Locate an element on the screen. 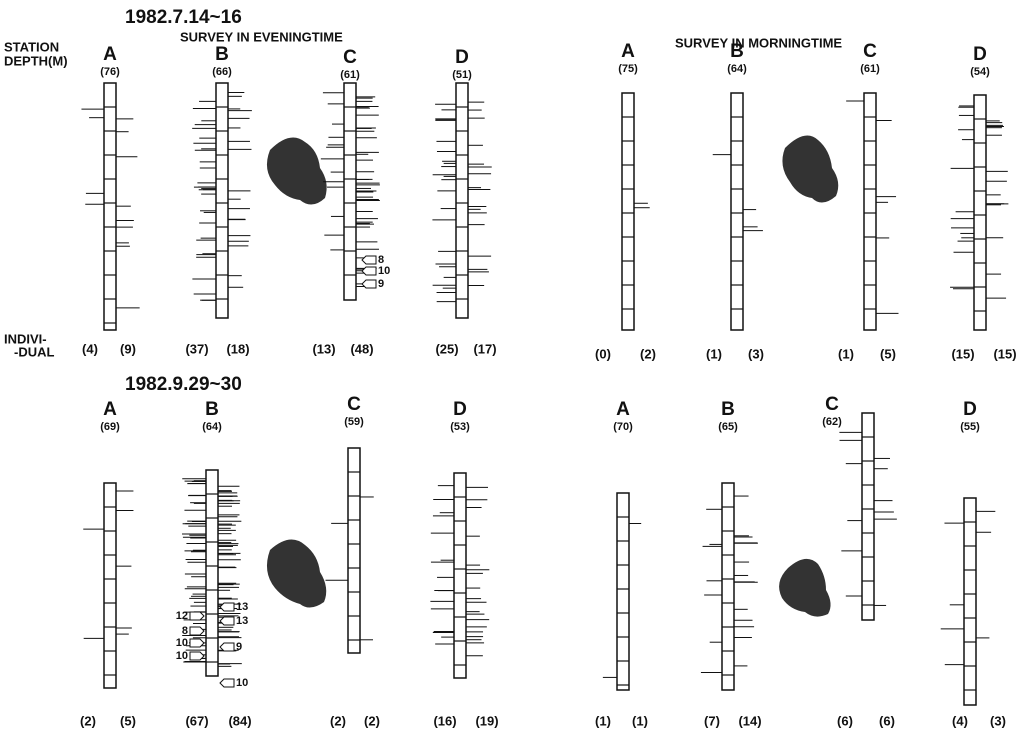  count-right: (17) is located at coordinates (484, 348).